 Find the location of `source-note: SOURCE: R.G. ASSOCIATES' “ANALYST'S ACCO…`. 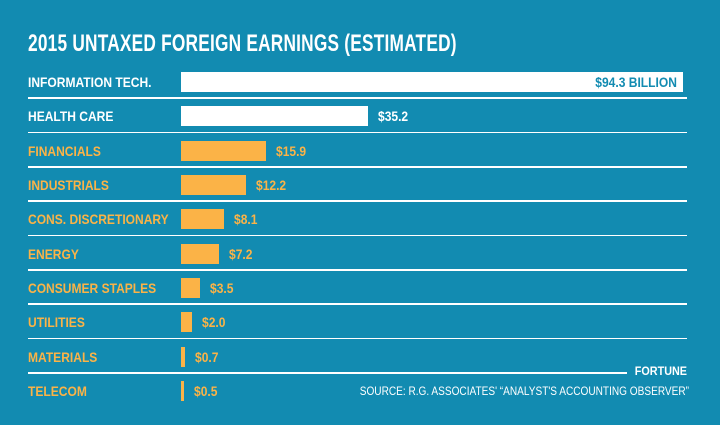

source-note: SOURCE: R.G. ASSOCIATES' “ANALYST'S ACCO… is located at coordinates (524, 391).